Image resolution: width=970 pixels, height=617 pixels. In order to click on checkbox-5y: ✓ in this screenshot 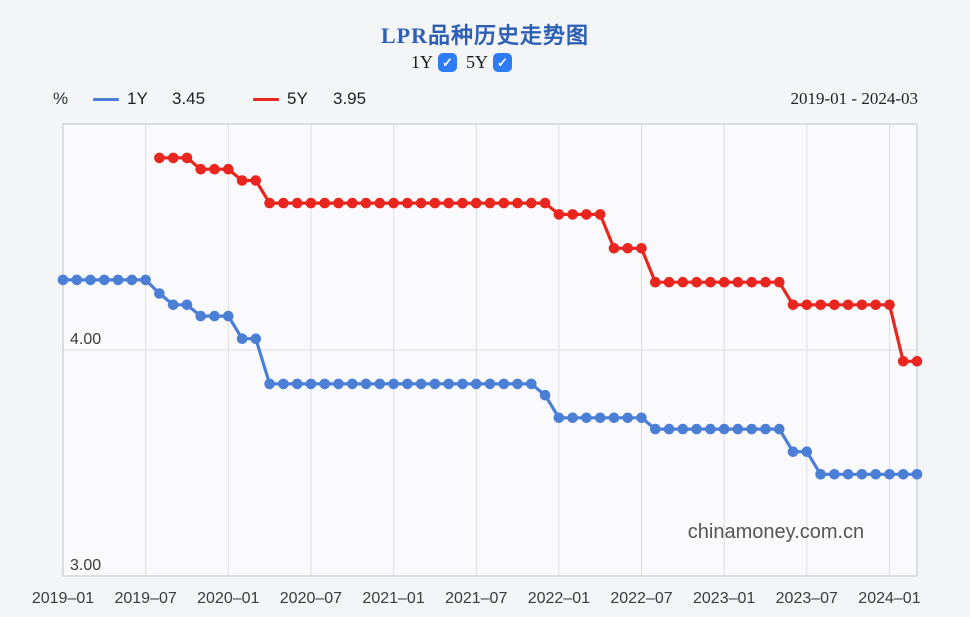, I will do `click(502, 62)`.